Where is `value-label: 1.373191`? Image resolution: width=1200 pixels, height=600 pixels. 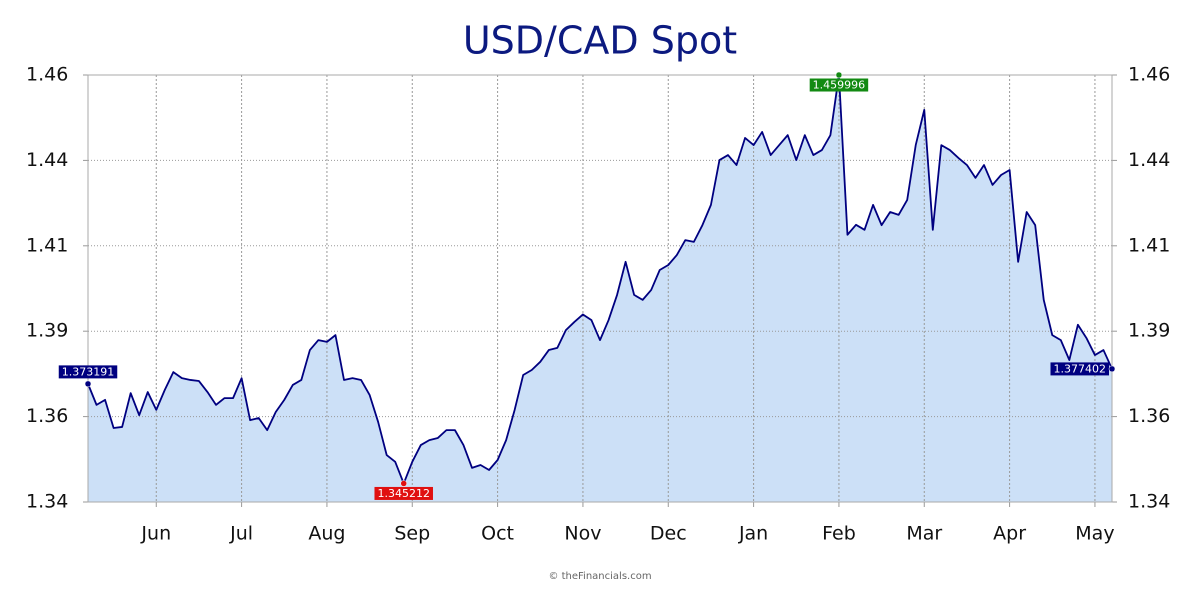
value-label: 1.373191 is located at coordinates (88, 371).